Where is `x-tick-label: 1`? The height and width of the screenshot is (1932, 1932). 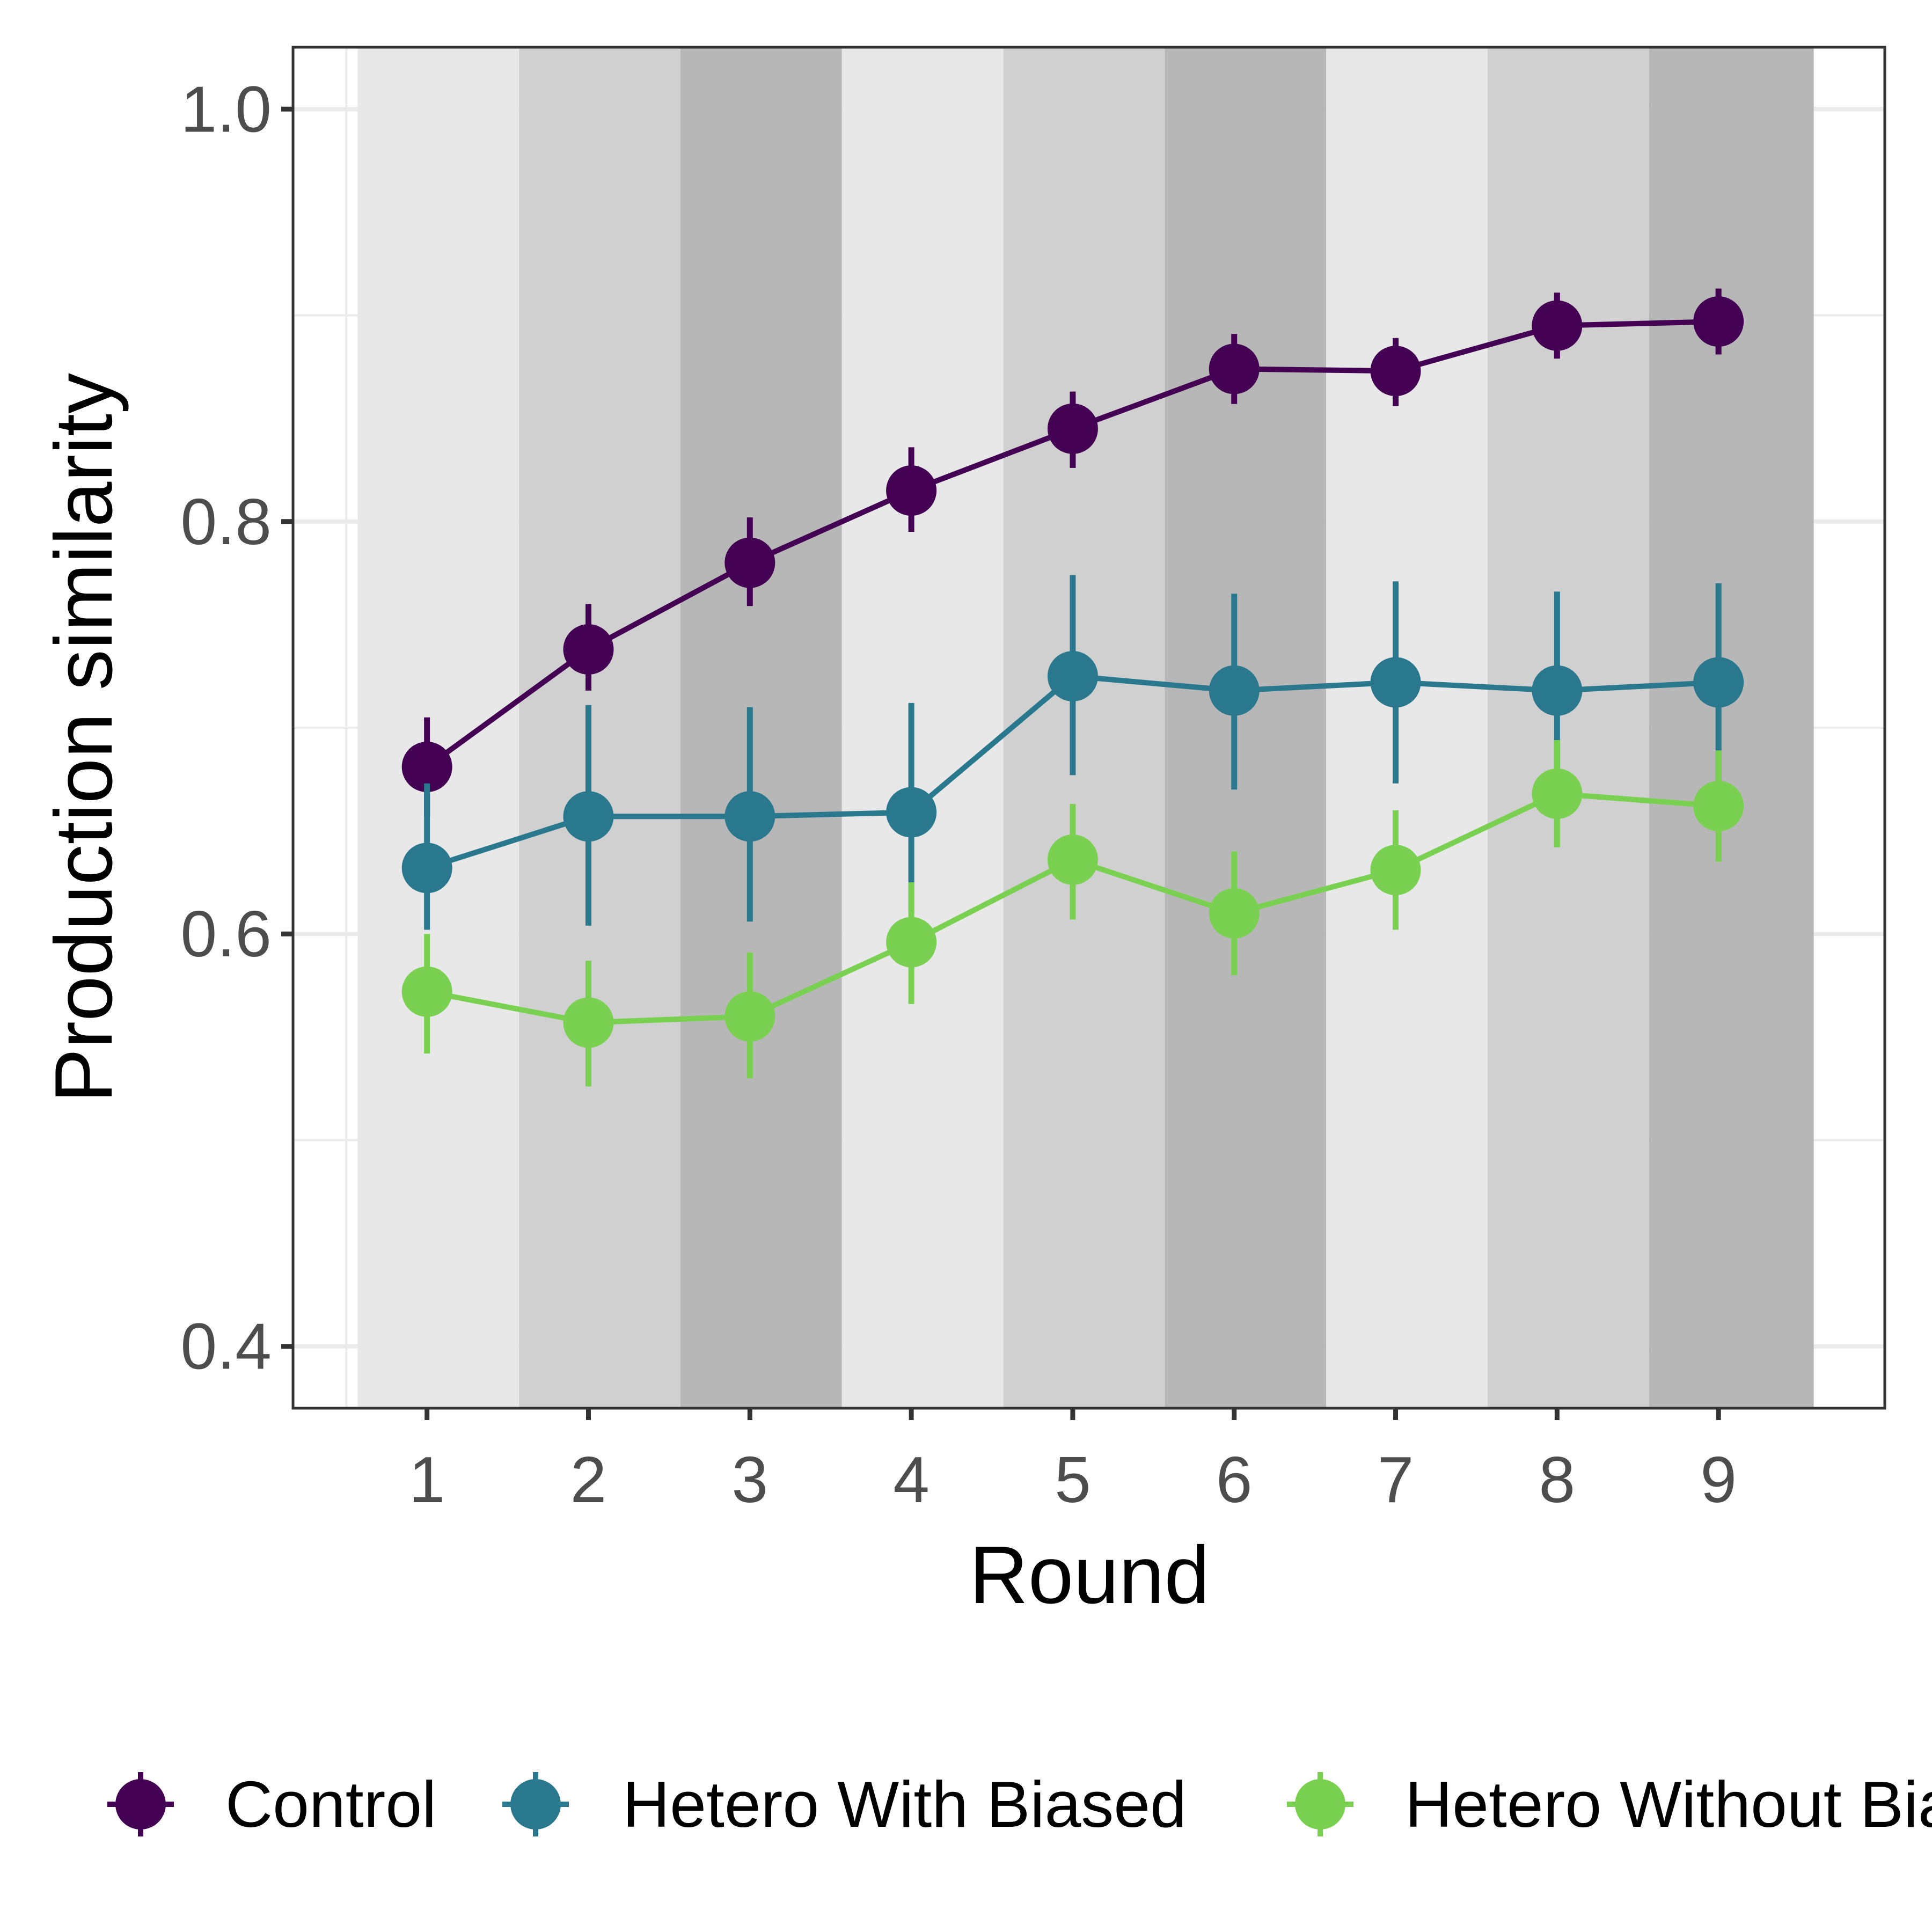 x-tick-label: 1 is located at coordinates (427, 1479).